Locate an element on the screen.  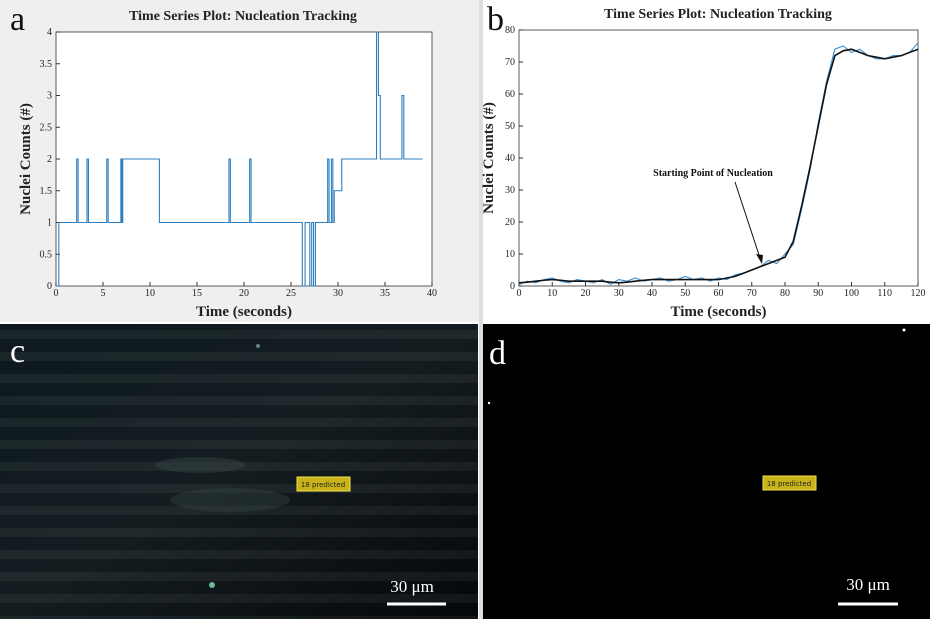
x-tick-label: 25 is located at coordinates (291, 293).